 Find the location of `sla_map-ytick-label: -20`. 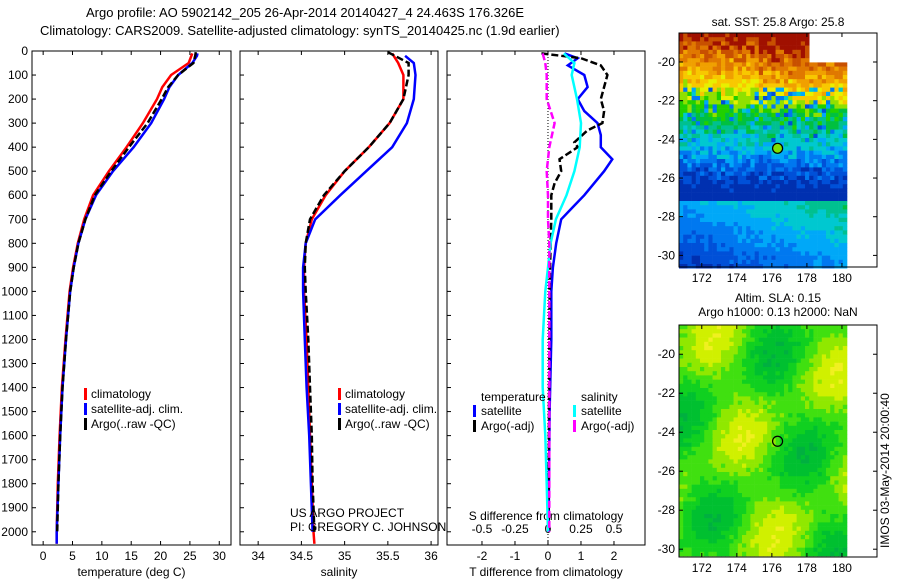

sla_map-ytick-label: -20 is located at coordinates (667, 354).